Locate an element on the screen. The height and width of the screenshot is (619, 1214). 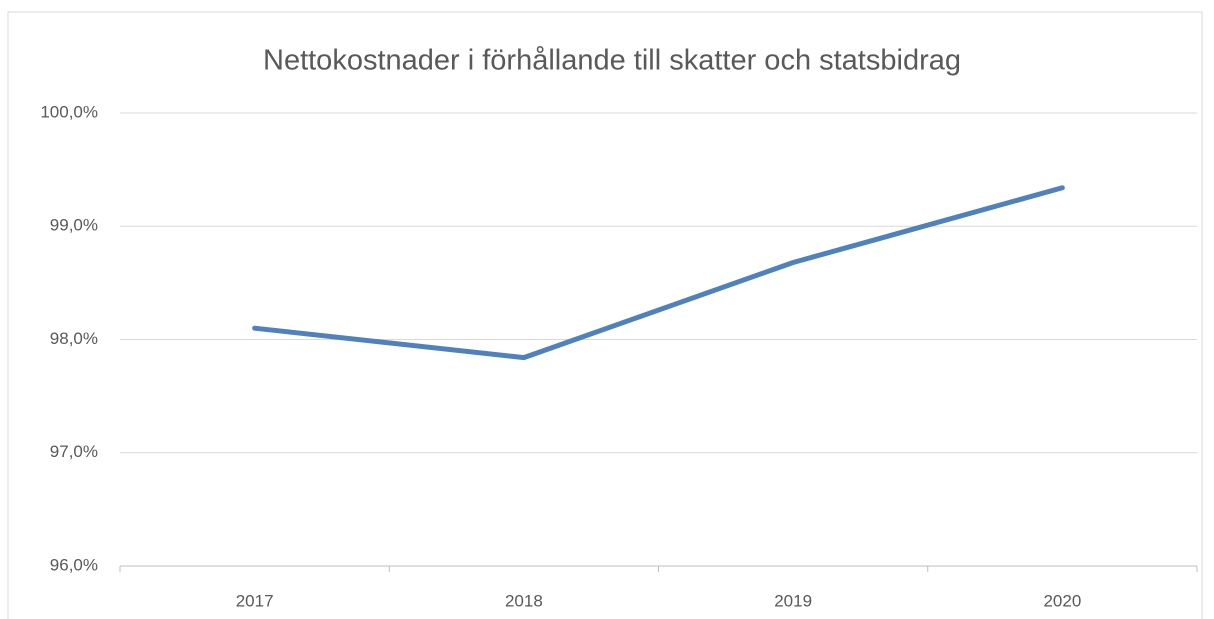
y-tick-label: 98,0% is located at coordinates (74, 338).